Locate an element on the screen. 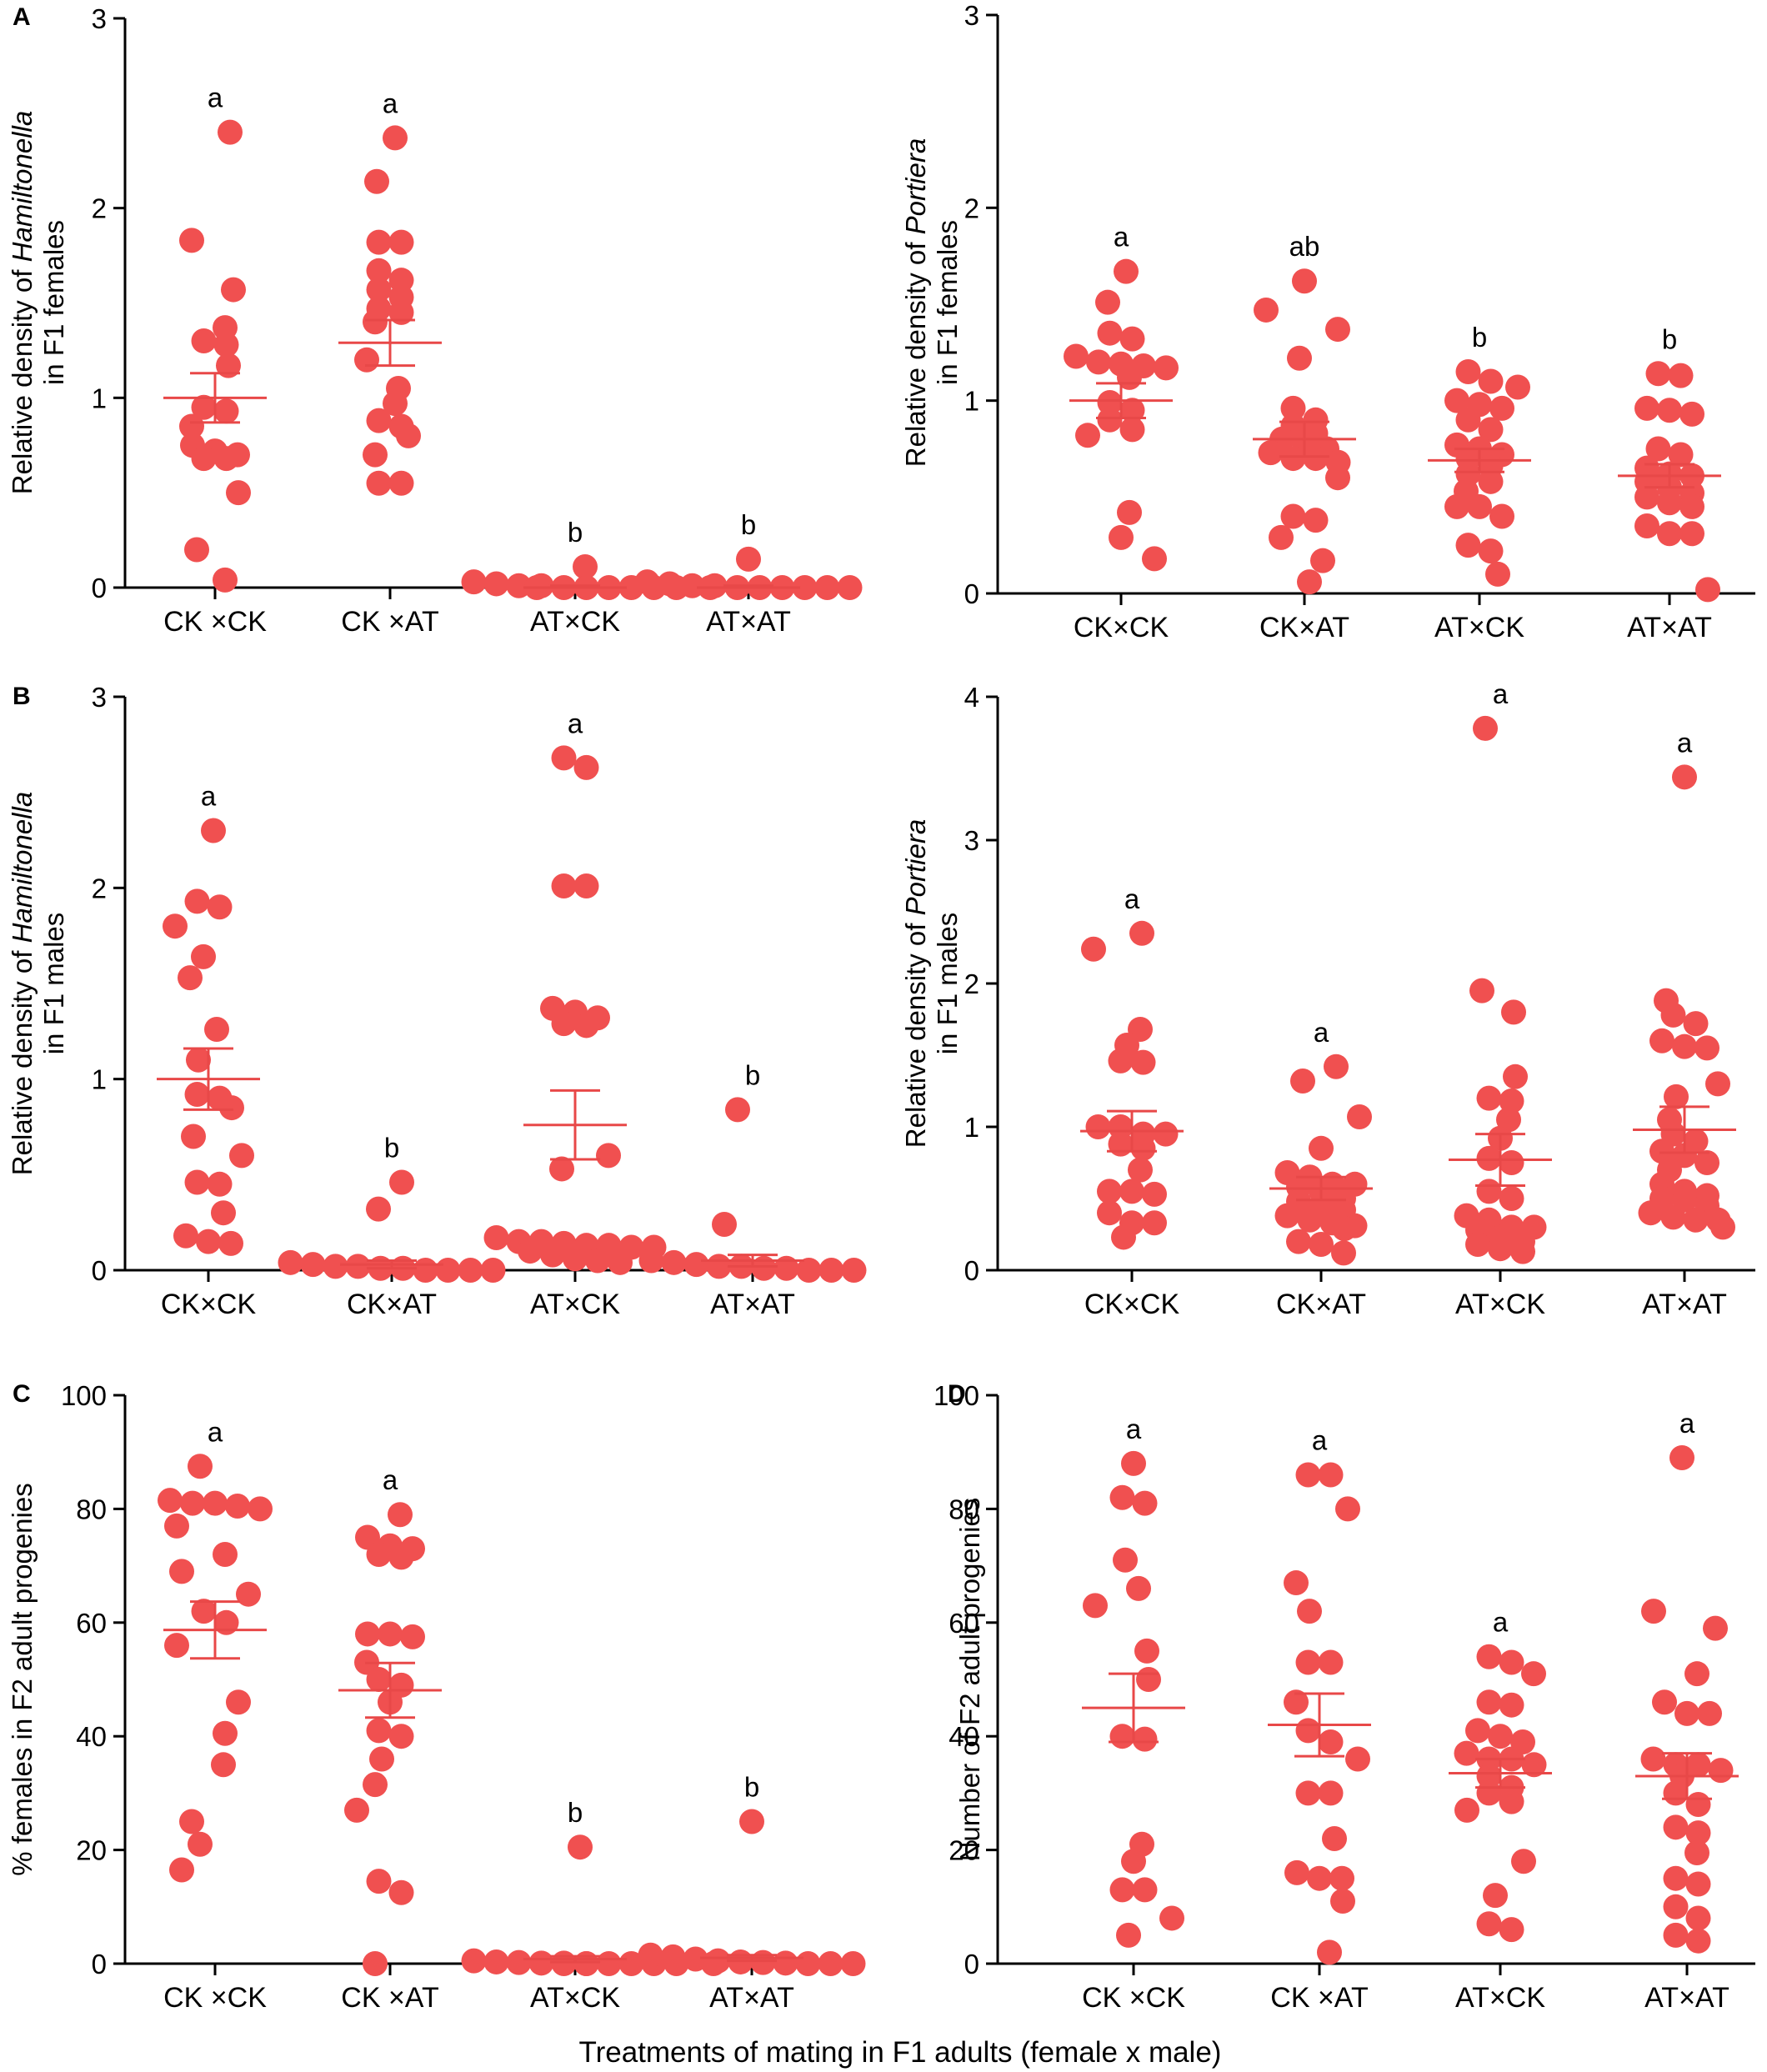 The width and height of the screenshot is (1767, 2072). y-tick-label: 3 is located at coordinates (99, 18).